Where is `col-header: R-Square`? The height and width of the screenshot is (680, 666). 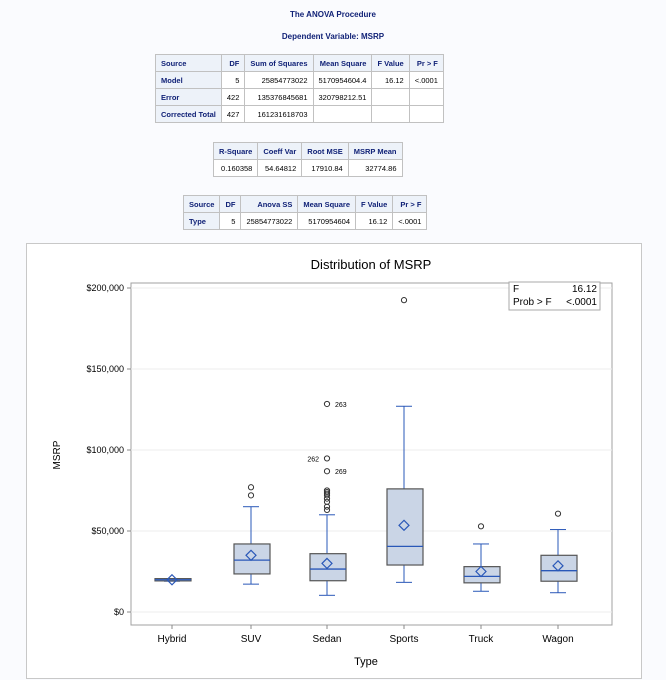 col-header: R-Square is located at coordinates (235, 151).